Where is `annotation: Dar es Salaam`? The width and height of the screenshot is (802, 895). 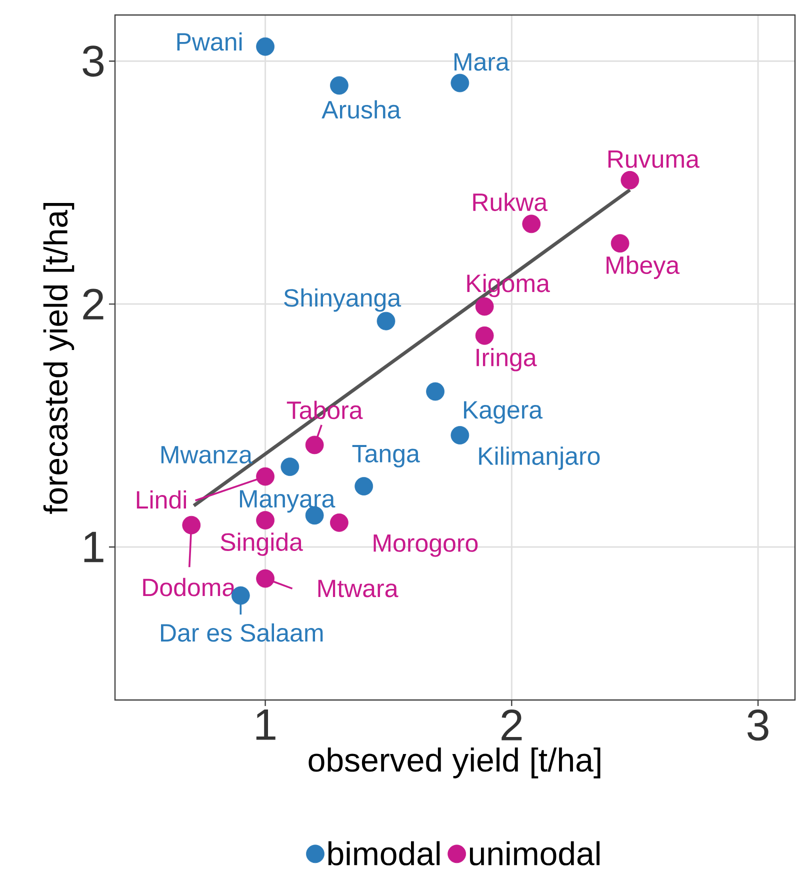 annotation: Dar es Salaam is located at coordinates (242, 632).